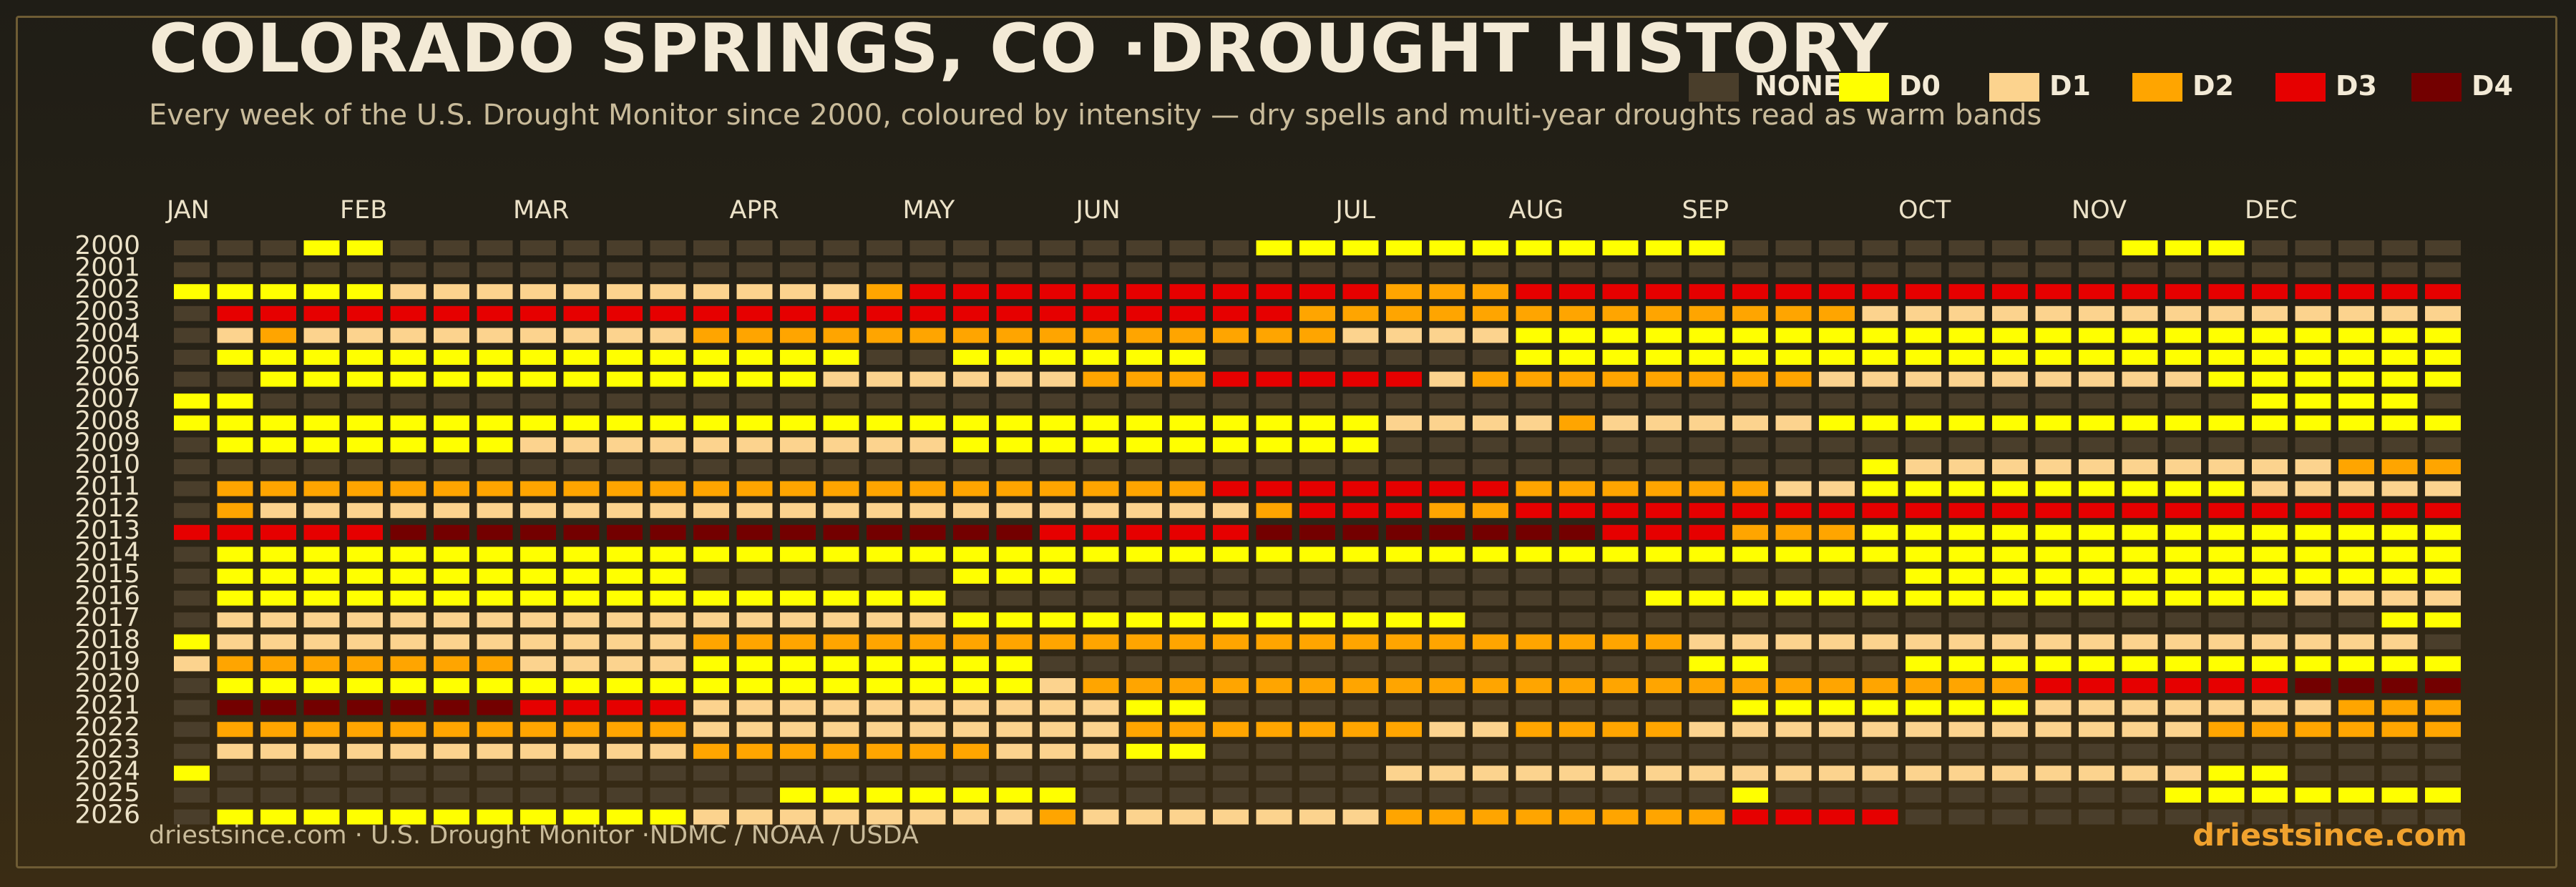 This screenshot has width=2576, height=887. Describe the element at coordinates (2356, 335) in the screenshot. I see `cell-2004-w51` at that location.